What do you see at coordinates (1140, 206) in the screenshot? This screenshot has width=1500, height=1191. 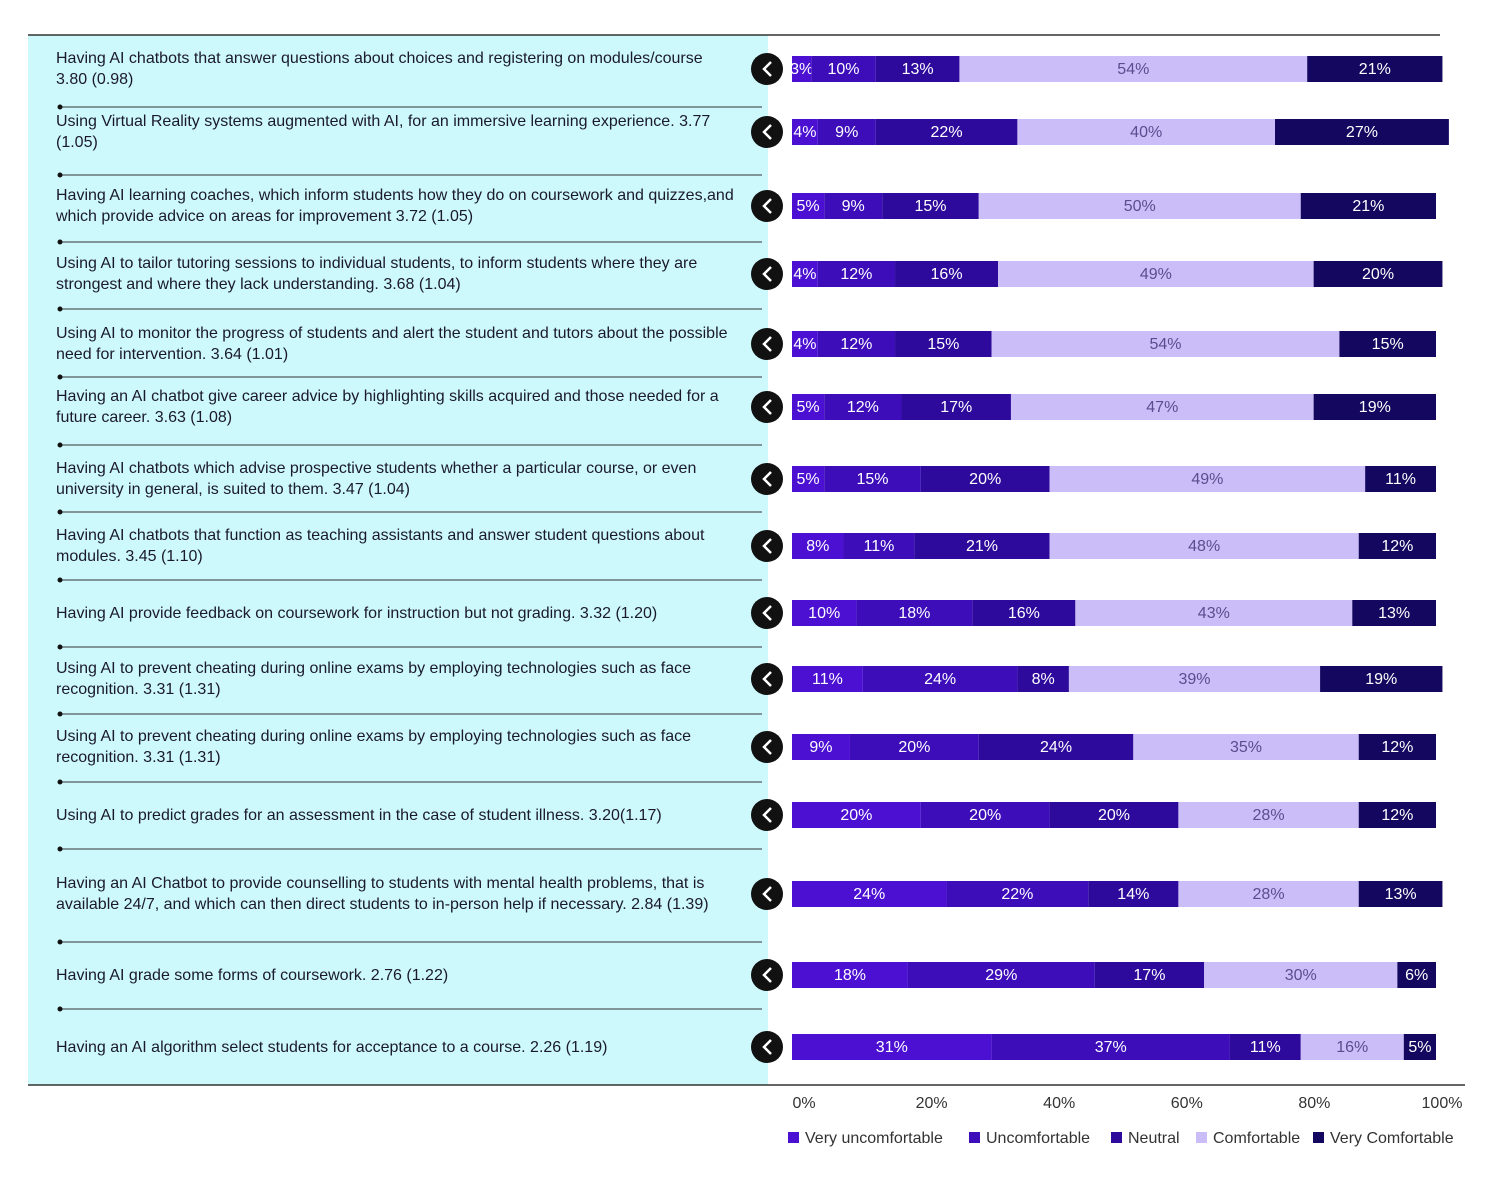 I see `value-label: 50%` at bounding box center [1140, 206].